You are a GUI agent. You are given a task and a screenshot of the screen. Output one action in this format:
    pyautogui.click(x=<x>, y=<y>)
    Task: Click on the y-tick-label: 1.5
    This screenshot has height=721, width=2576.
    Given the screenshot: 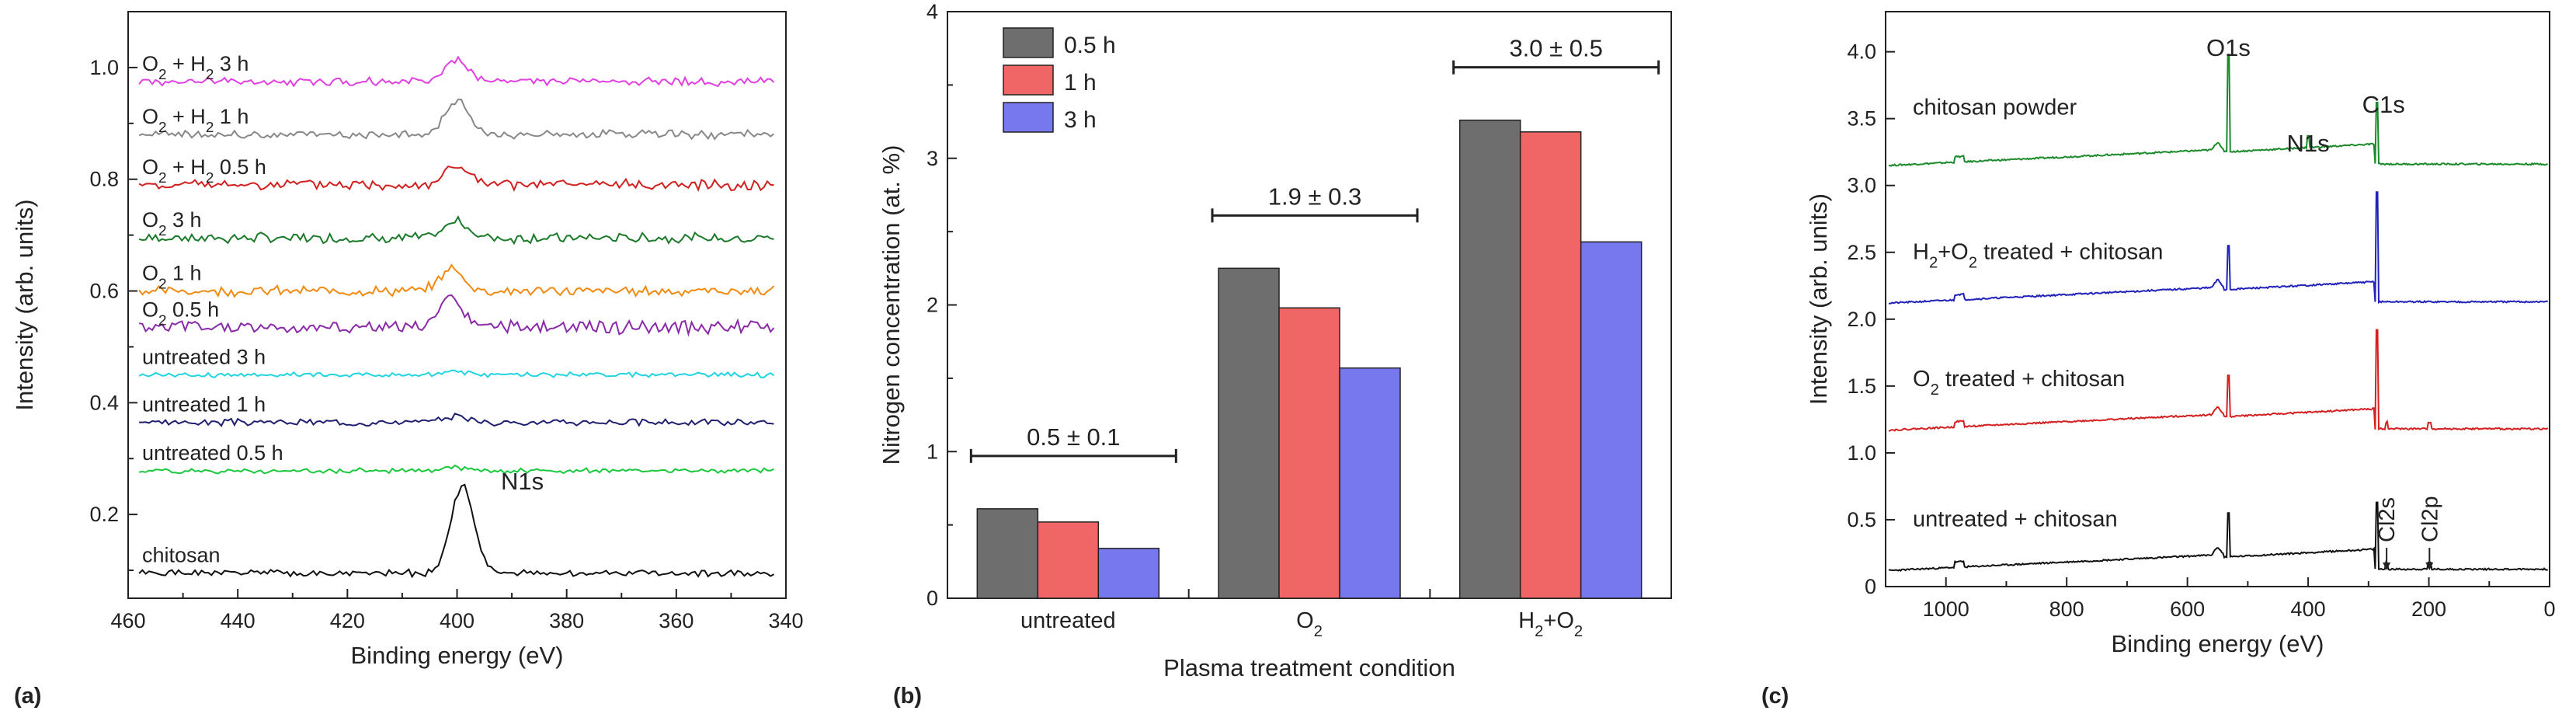 What is the action you would take?
    pyautogui.click(x=1861, y=386)
    